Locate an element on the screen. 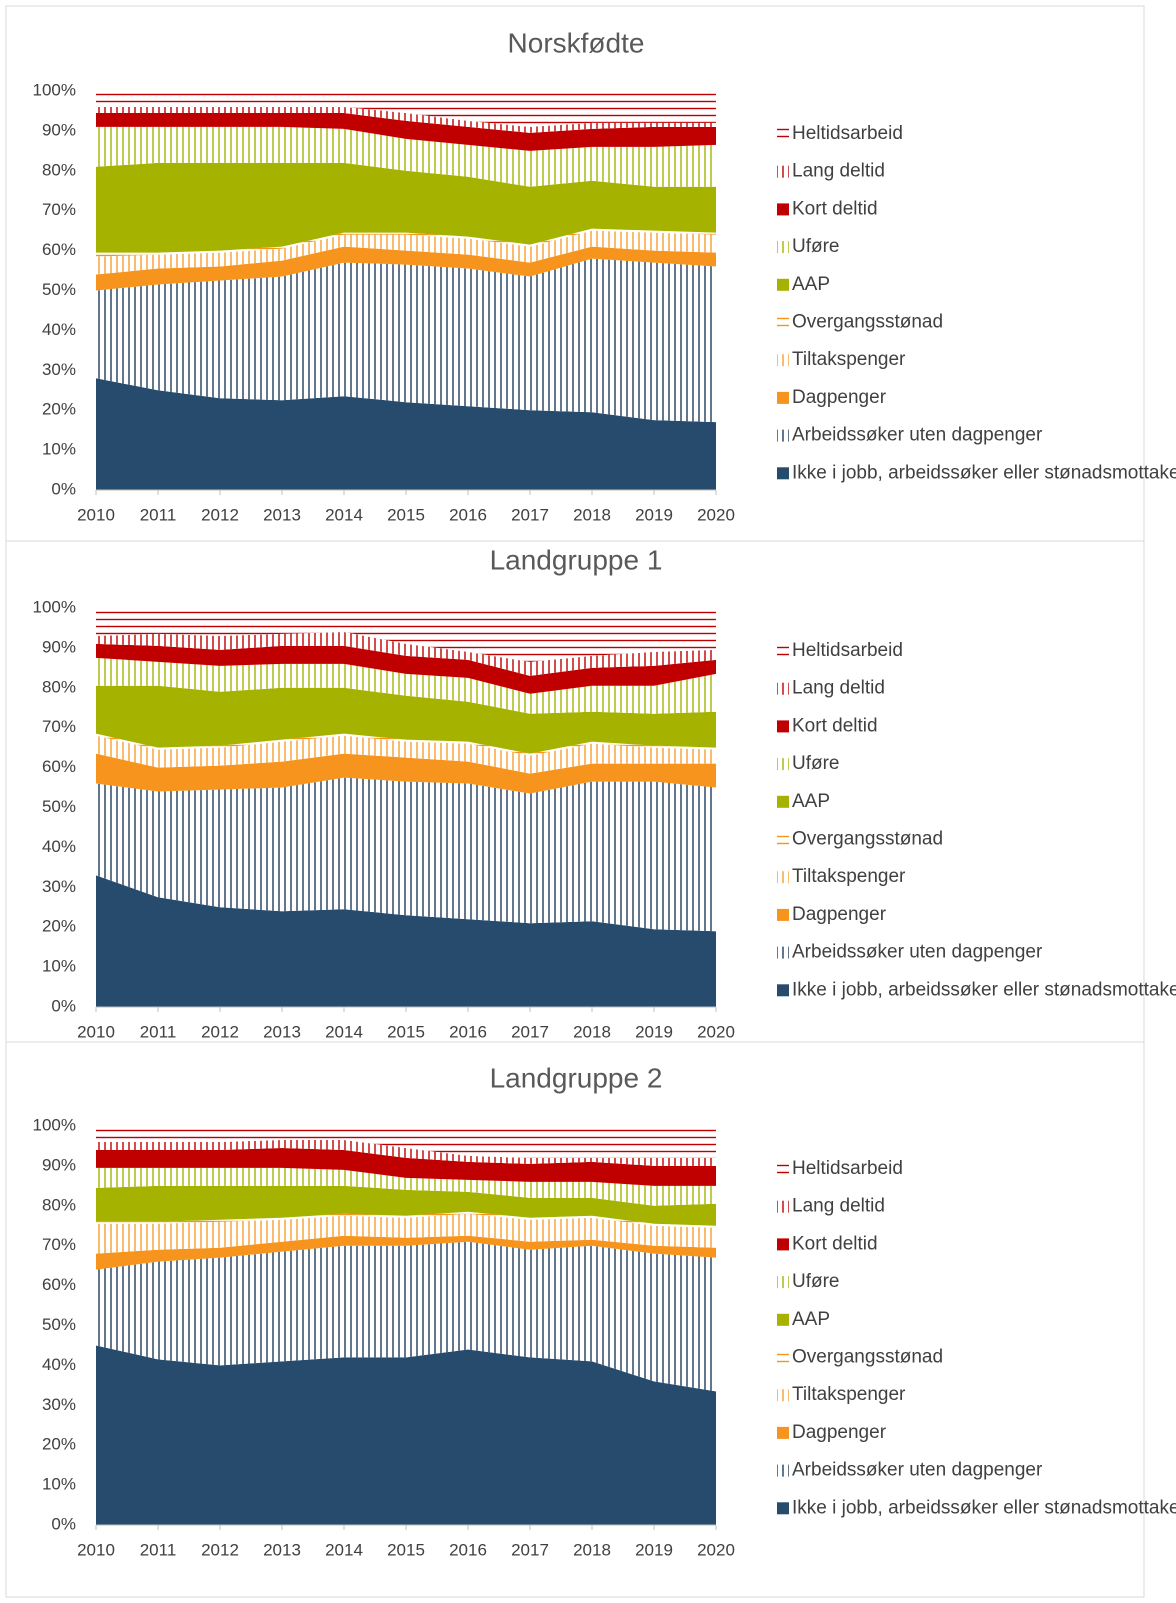 This screenshot has height=1603, width=1176. legend-label: Arbeidssøker uten dagpenger is located at coordinates (917, 952).